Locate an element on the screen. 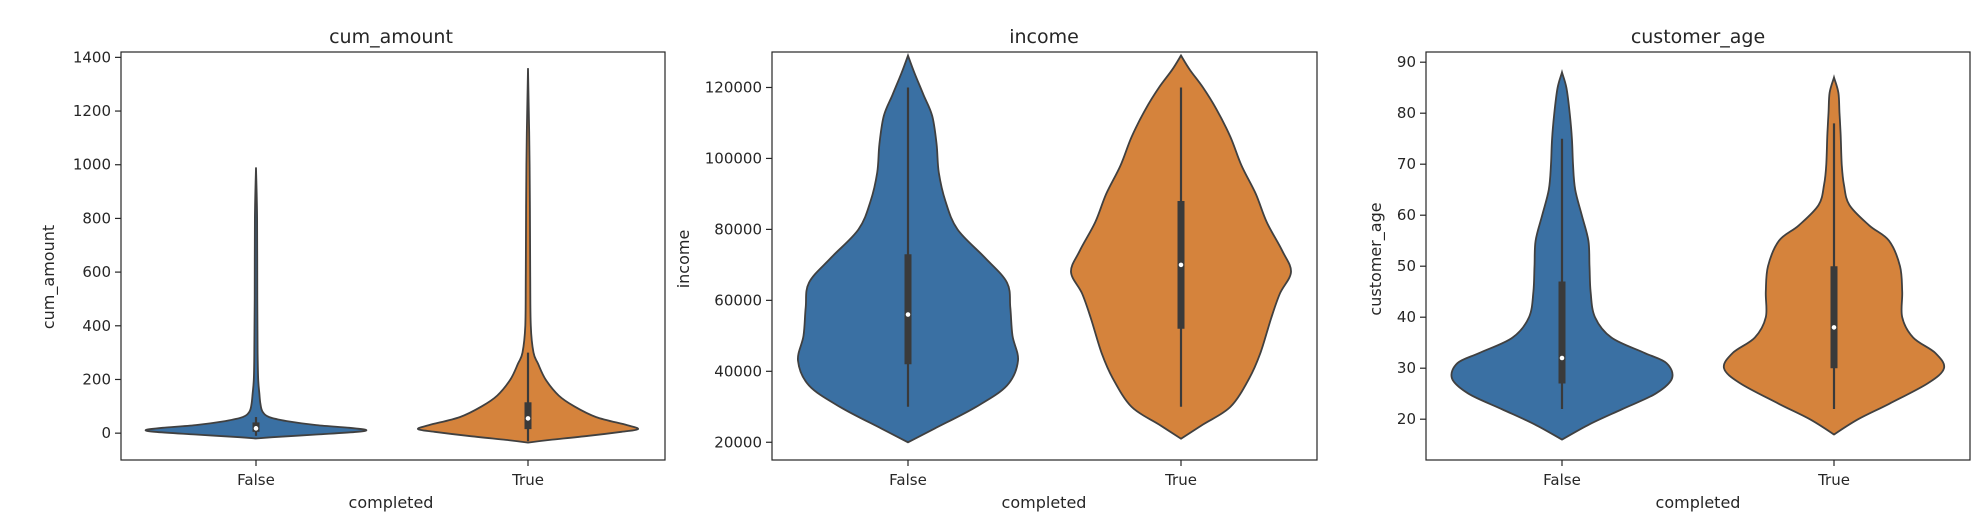  y-tick-label: 20000 is located at coordinates (738, 442).